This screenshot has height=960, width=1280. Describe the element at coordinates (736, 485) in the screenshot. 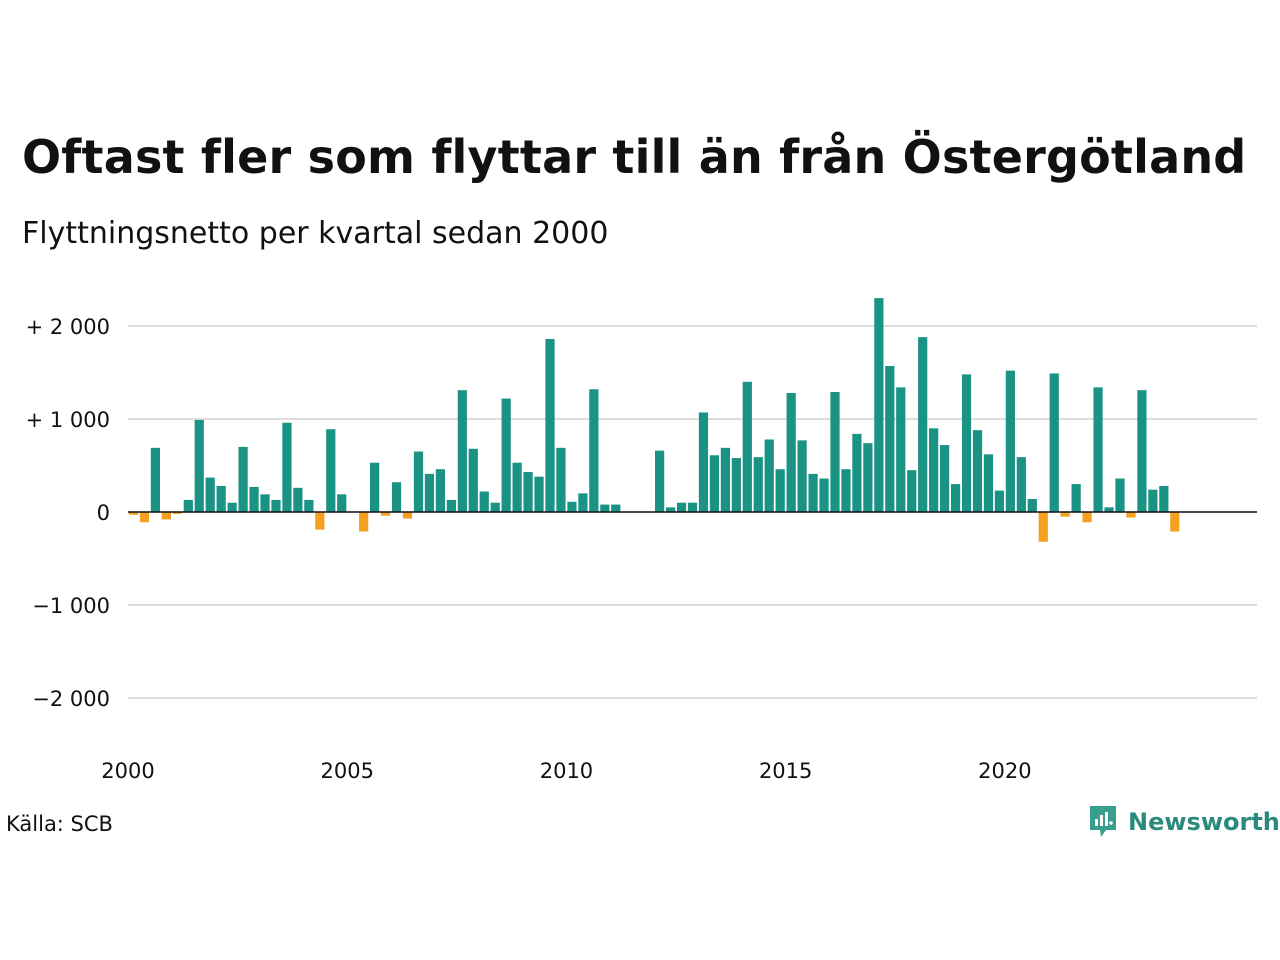

I see `bar-2013-q4` at that location.